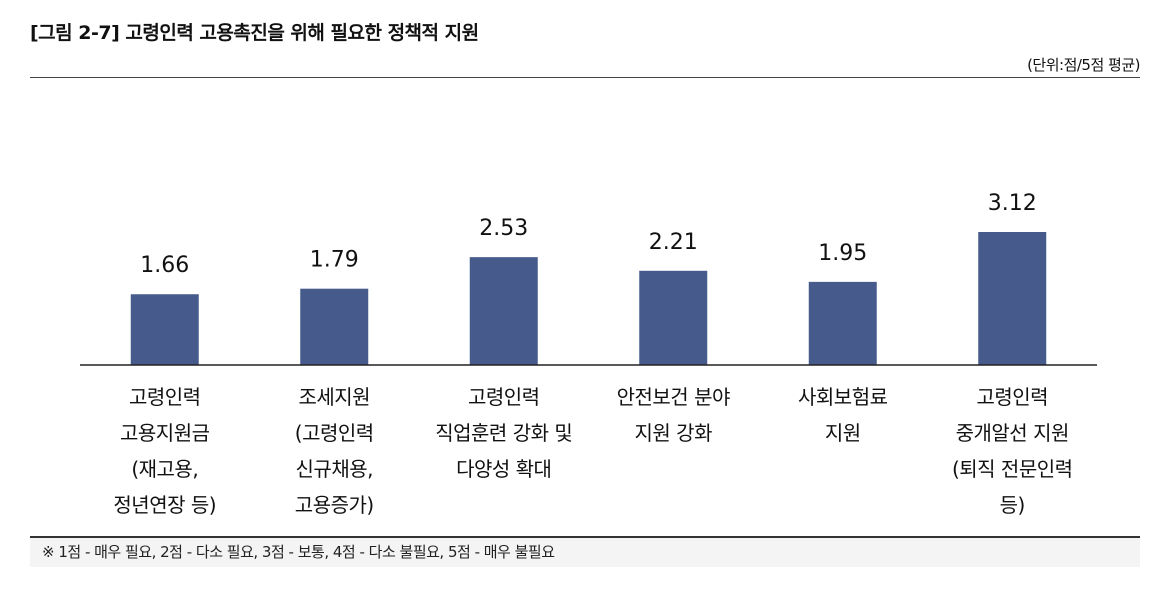  Describe the element at coordinates (1012, 505) in the screenshot. I see `category-label: 등)` at that location.